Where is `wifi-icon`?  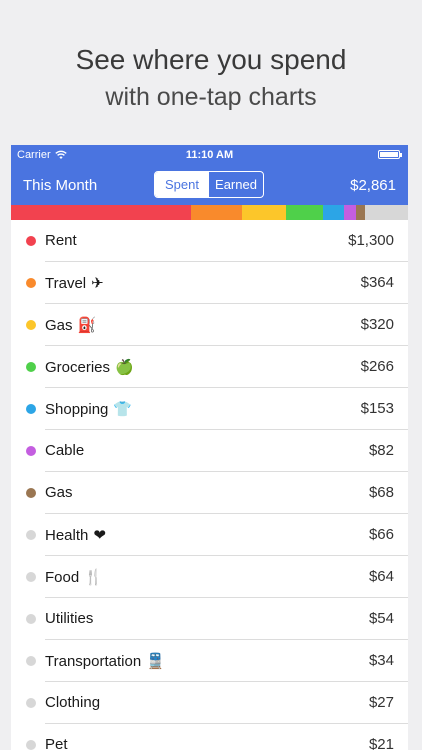 wifi-icon is located at coordinates (60, 155).